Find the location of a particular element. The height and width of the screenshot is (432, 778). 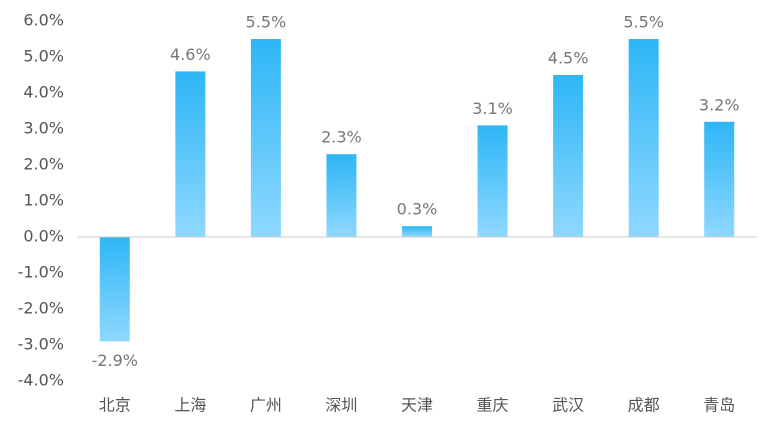

y-tick-label: 1.0% is located at coordinates (43, 200).